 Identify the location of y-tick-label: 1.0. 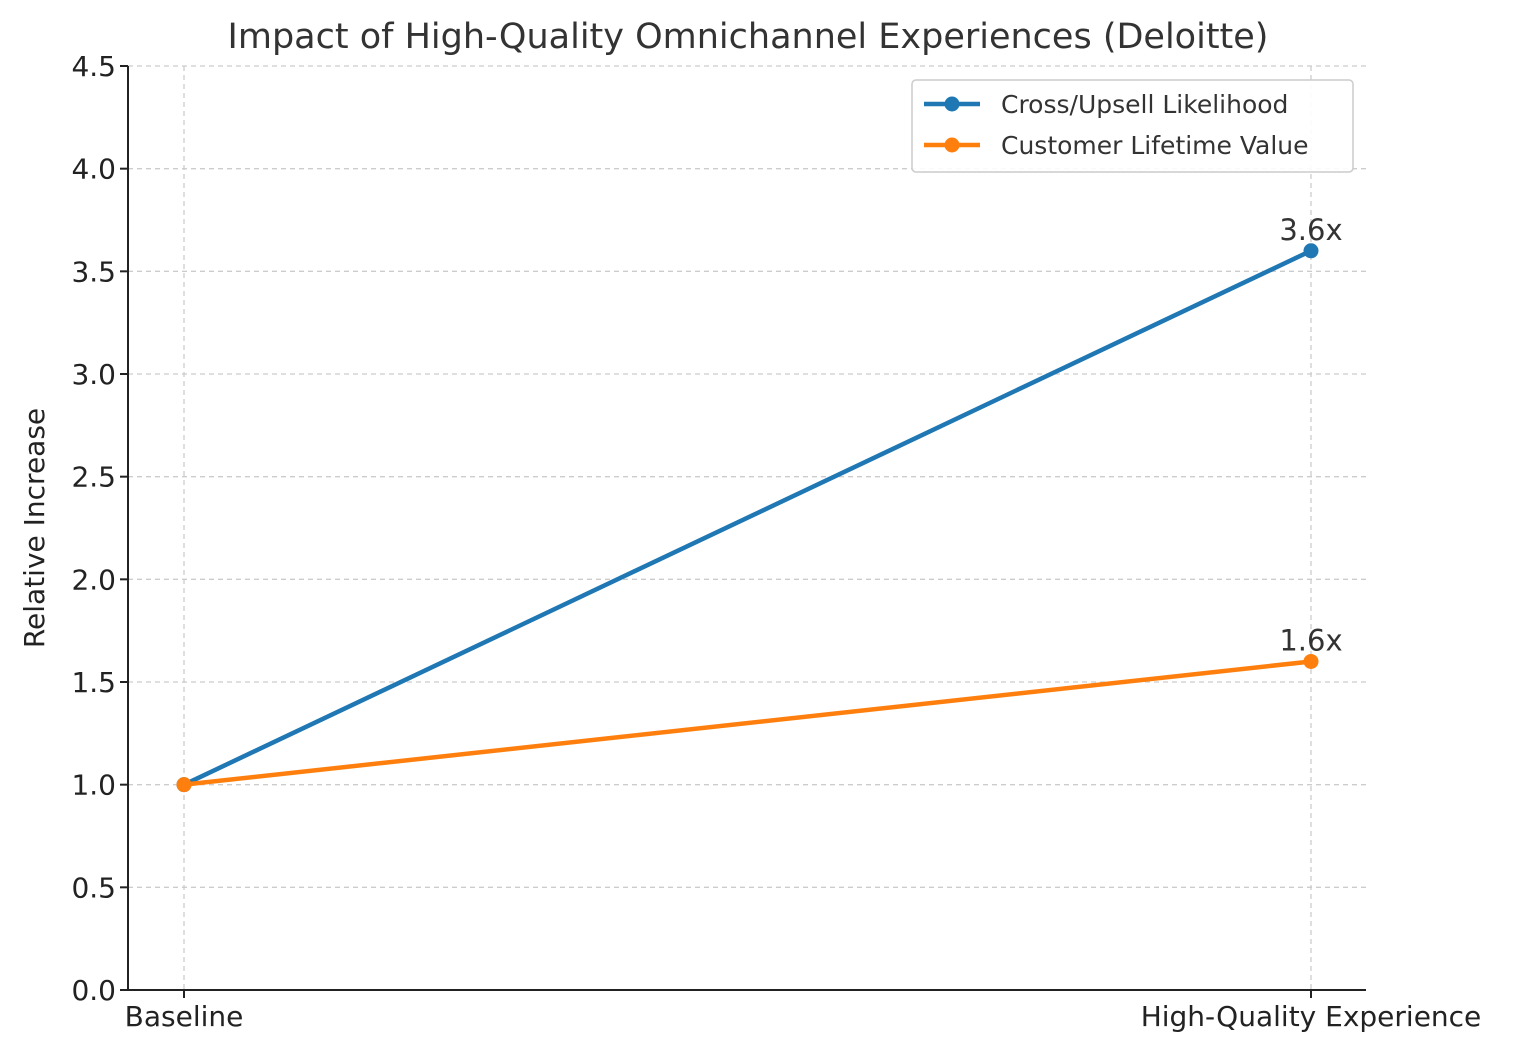
(93, 785).